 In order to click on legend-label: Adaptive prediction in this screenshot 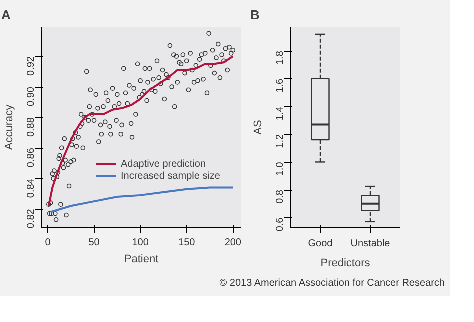, I will do `click(163, 164)`.